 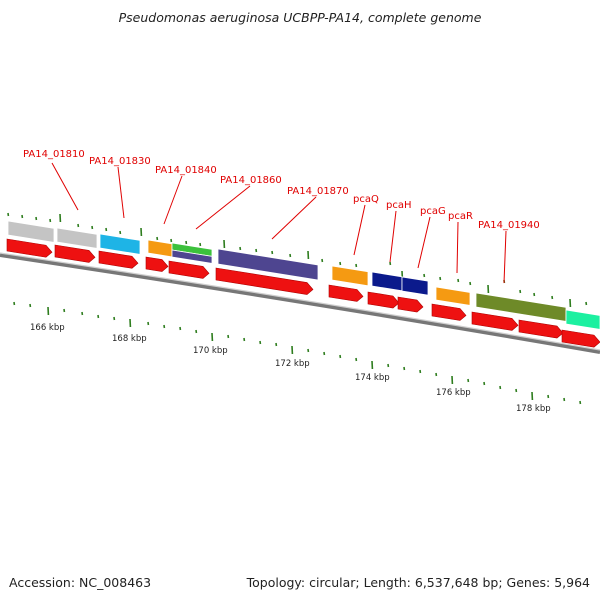 What do you see at coordinates (251, 180) in the screenshot?
I see `gene-label: PA14_01860` at bounding box center [251, 180].